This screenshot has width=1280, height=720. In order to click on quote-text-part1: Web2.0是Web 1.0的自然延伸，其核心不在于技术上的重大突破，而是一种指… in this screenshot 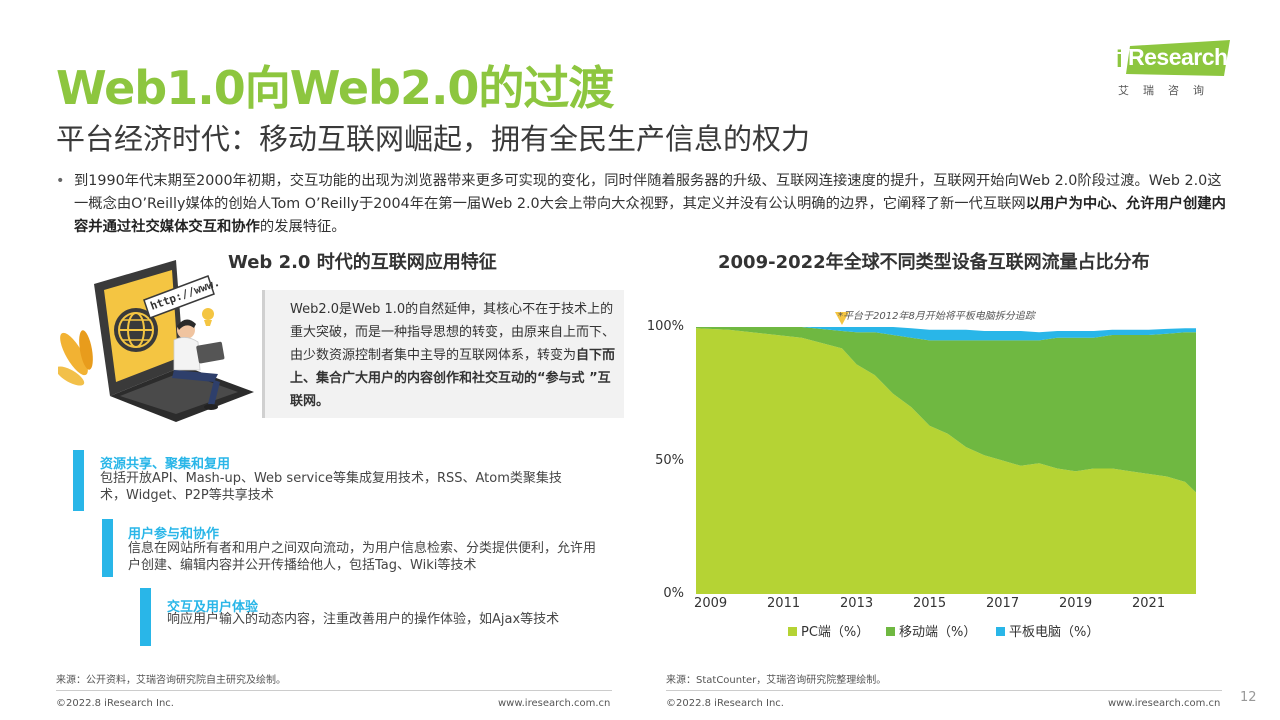, I will do `click(453, 332)`.